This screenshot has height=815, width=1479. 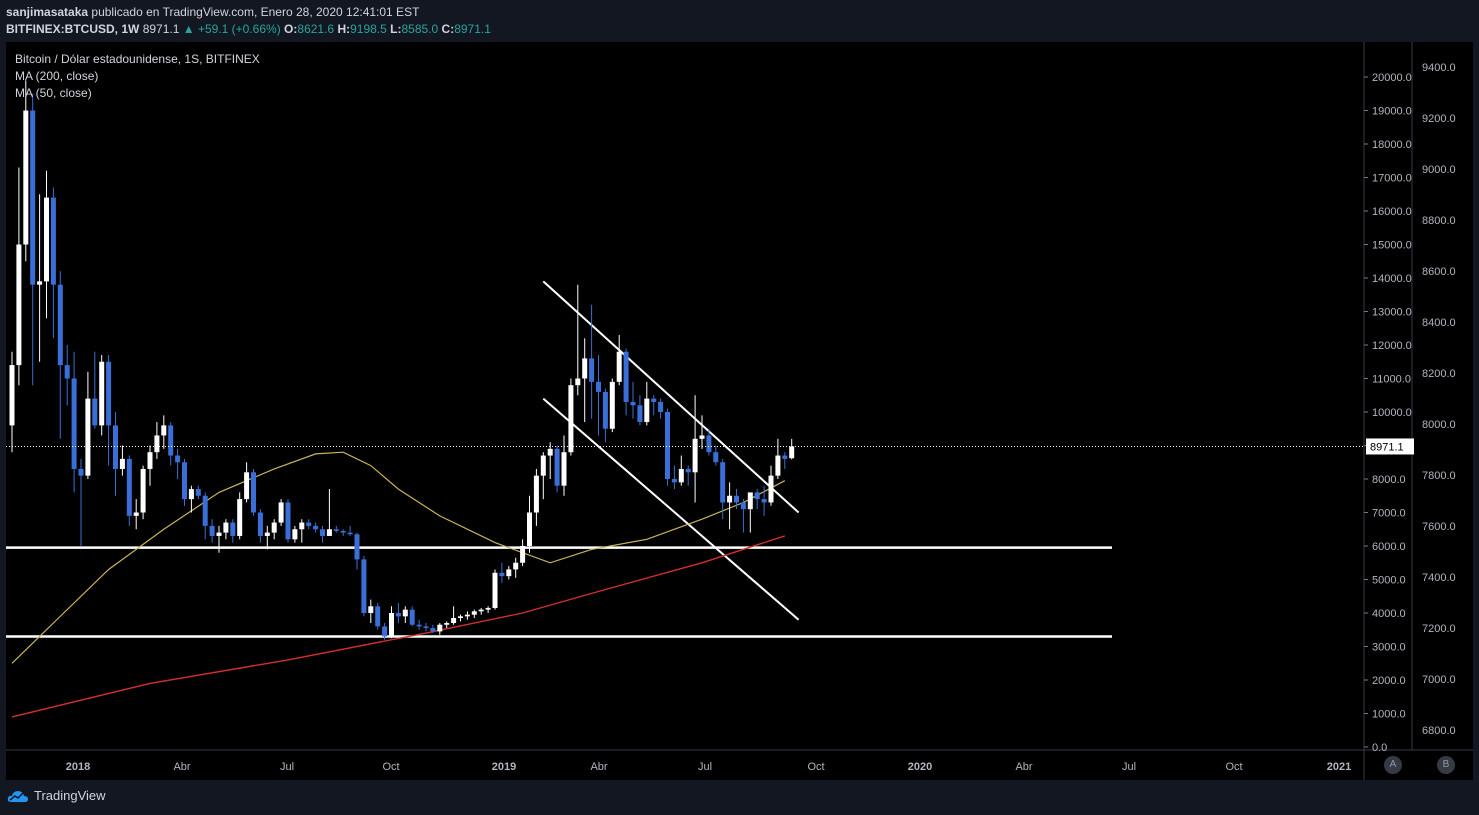 I want to click on ma200-line, so click(x=398, y=626).